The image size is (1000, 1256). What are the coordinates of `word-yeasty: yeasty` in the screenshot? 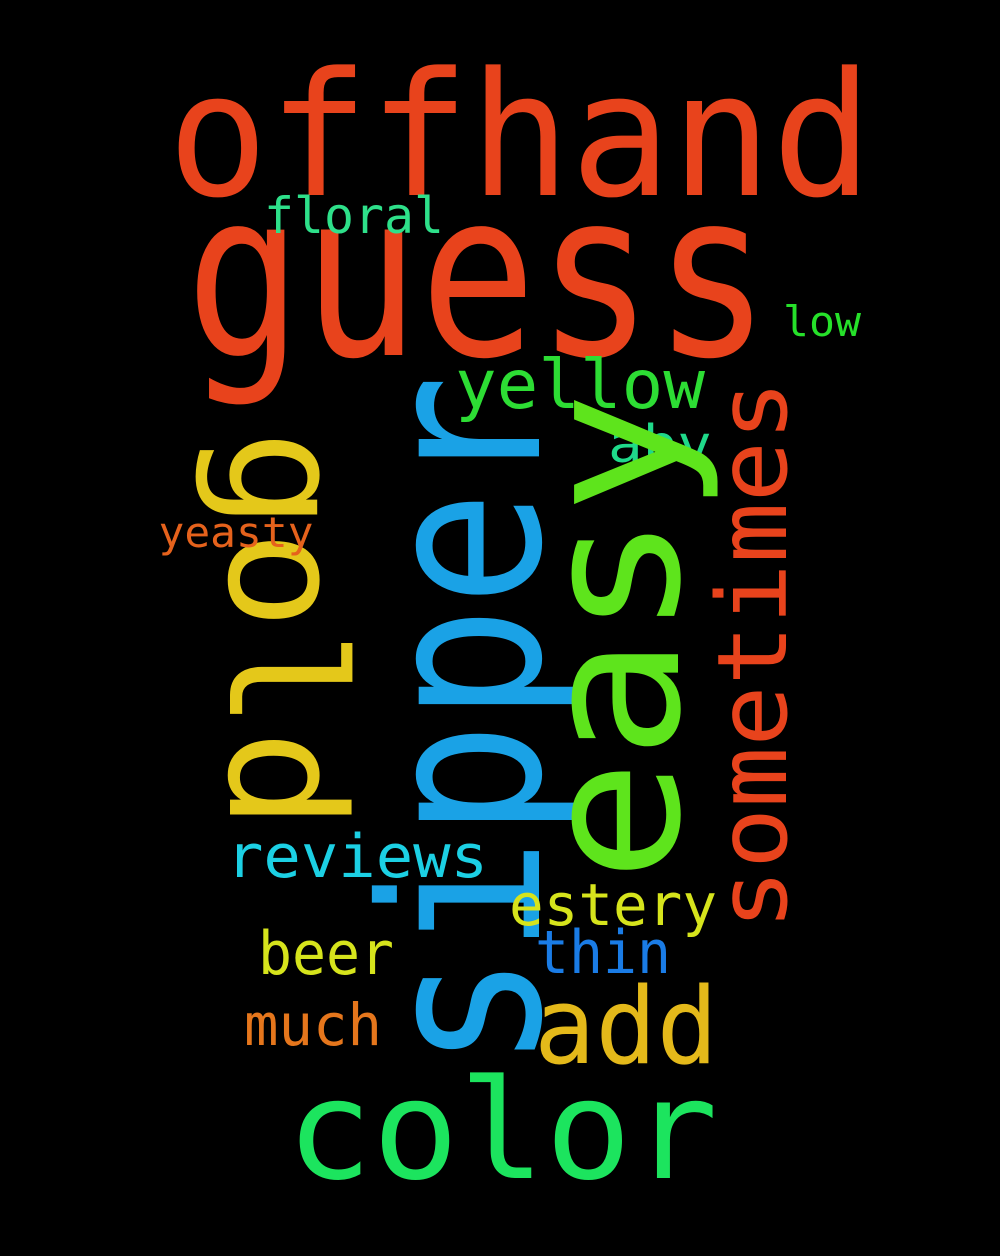 It's located at (236, 532).